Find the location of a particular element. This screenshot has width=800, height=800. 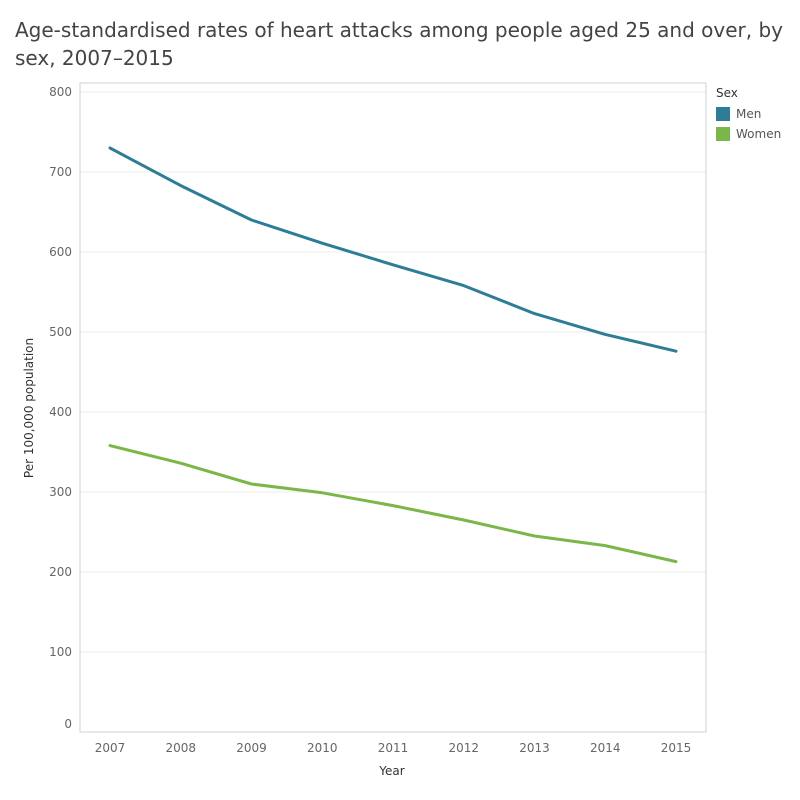

x-tick-label: 2015 is located at coordinates (676, 748).